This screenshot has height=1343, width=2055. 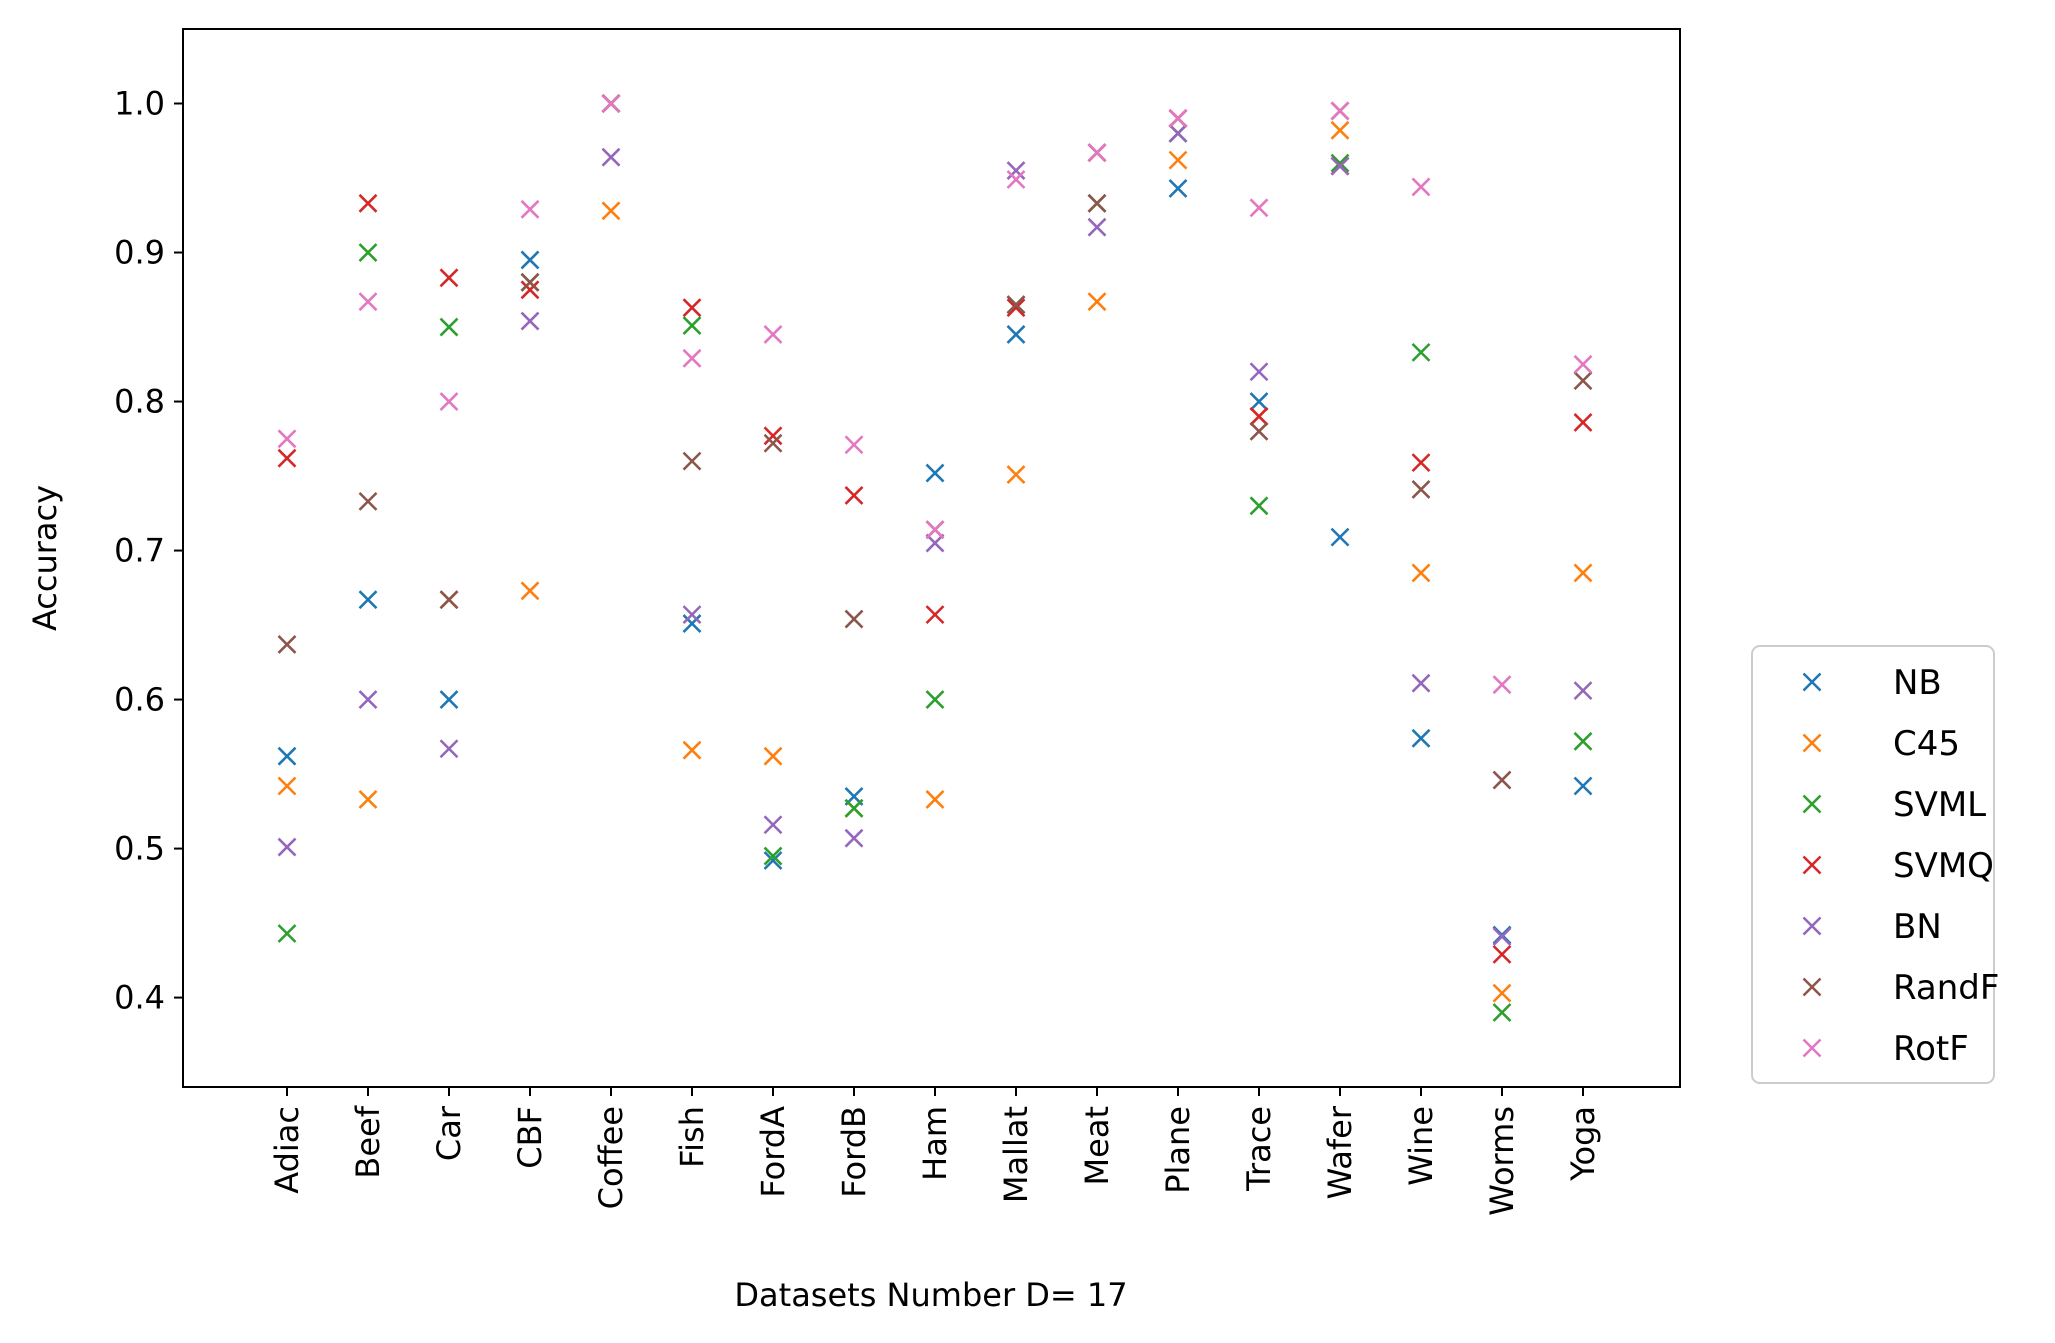 What do you see at coordinates (139, 998) in the screenshot?
I see `y-tick-label: 0.4` at bounding box center [139, 998].